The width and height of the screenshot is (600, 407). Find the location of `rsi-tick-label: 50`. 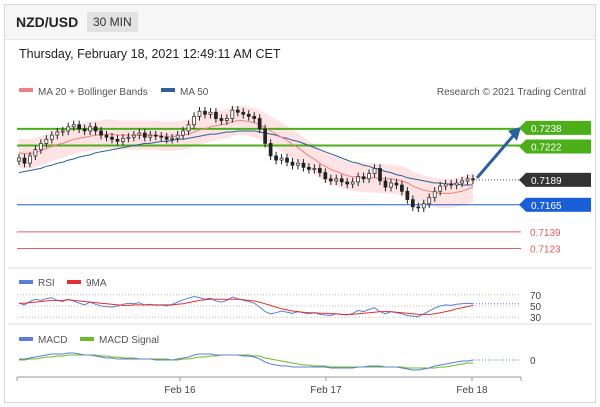

rsi-tick-label: 50 is located at coordinates (536, 307).